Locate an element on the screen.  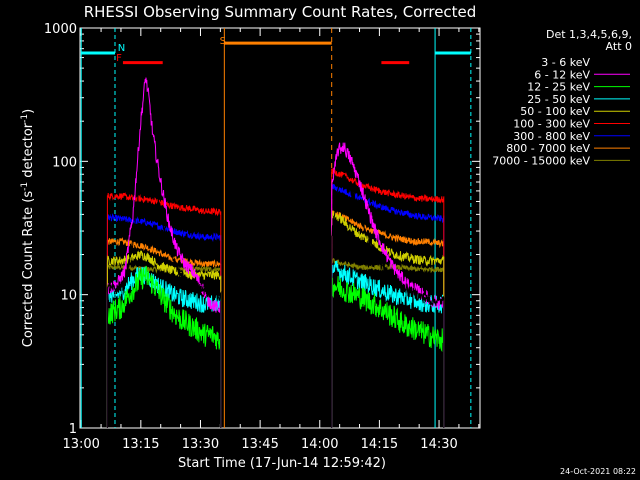
x-tick-labels: 13:00 13:15 13:30 13:45 14:00 14:15 14:30 is located at coordinates (259, 444).